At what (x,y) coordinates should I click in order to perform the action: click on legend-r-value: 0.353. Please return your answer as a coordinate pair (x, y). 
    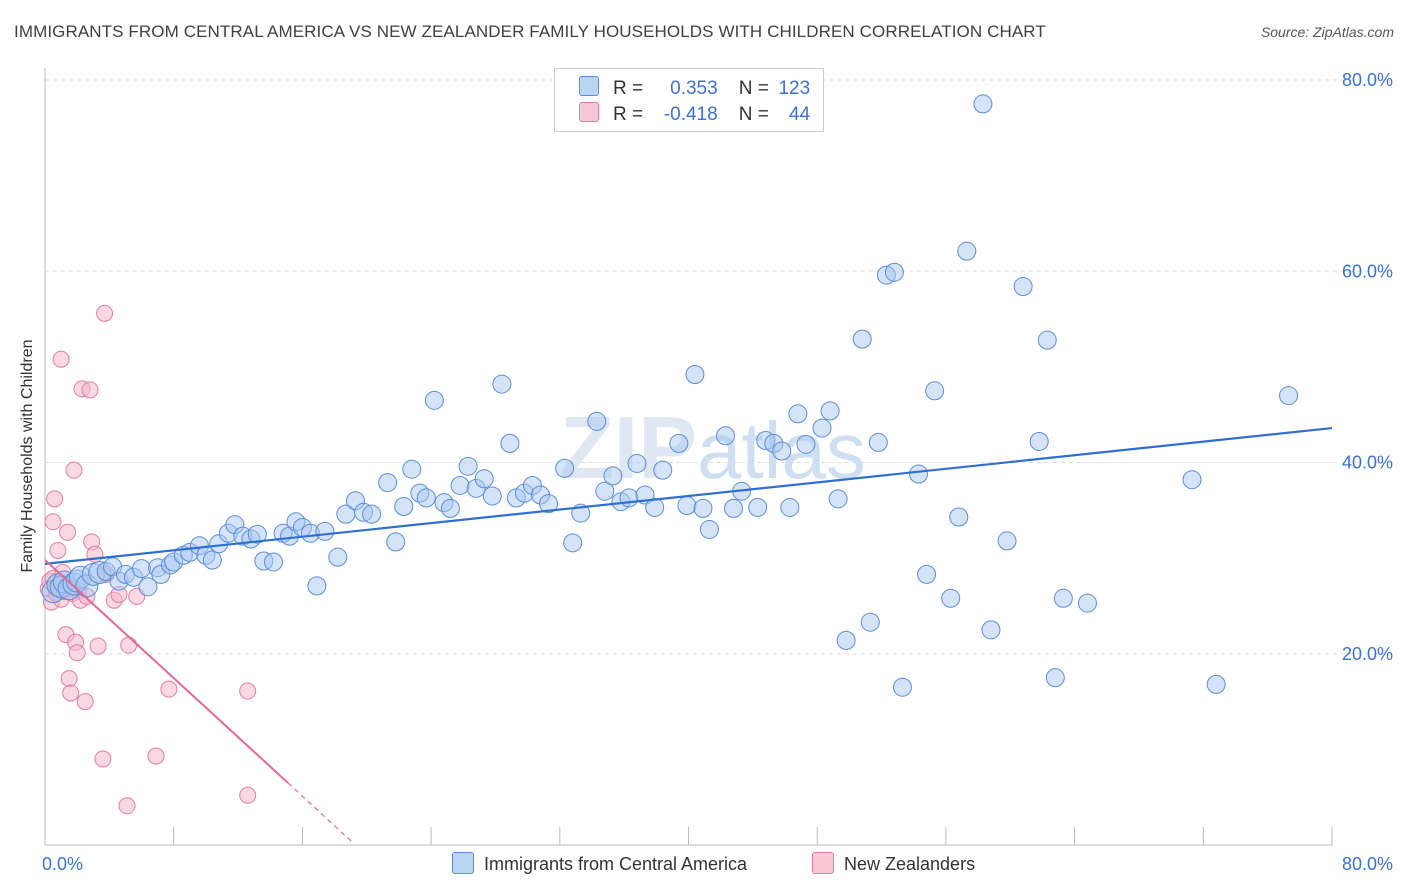
    Looking at the image, I should click on (694, 88).